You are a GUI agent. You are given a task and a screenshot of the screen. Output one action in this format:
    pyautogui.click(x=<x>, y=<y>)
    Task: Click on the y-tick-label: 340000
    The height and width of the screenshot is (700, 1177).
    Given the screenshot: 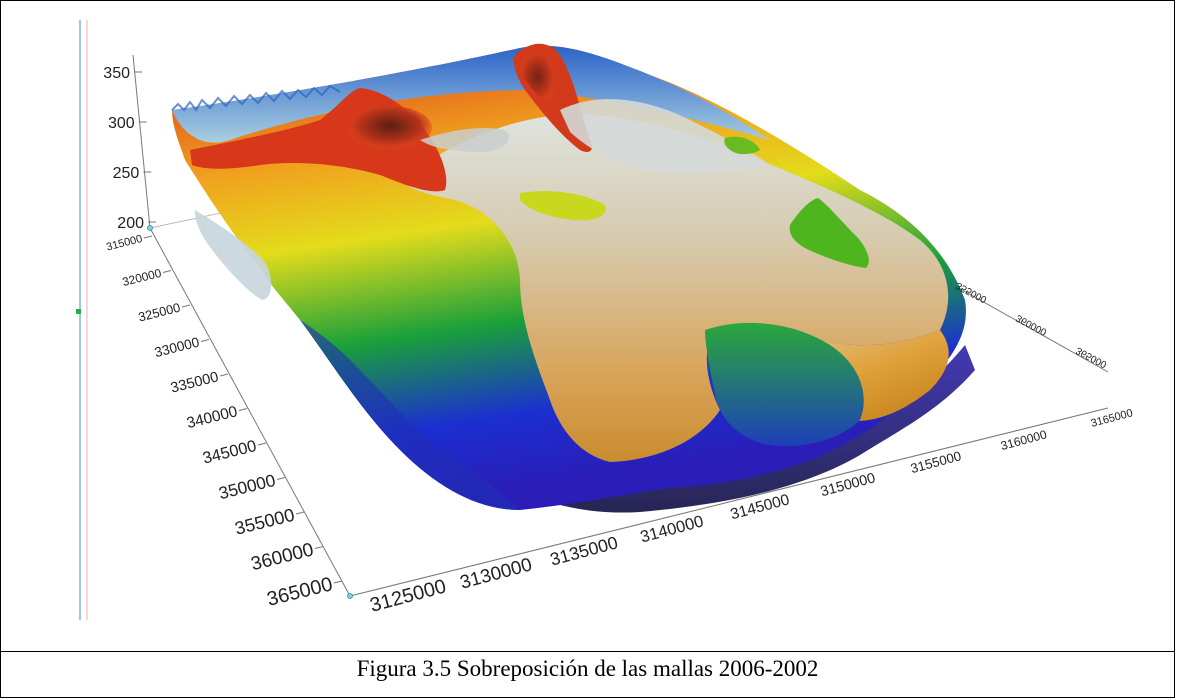 What is the action you would take?
    pyautogui.click(x=212, y=417)
    